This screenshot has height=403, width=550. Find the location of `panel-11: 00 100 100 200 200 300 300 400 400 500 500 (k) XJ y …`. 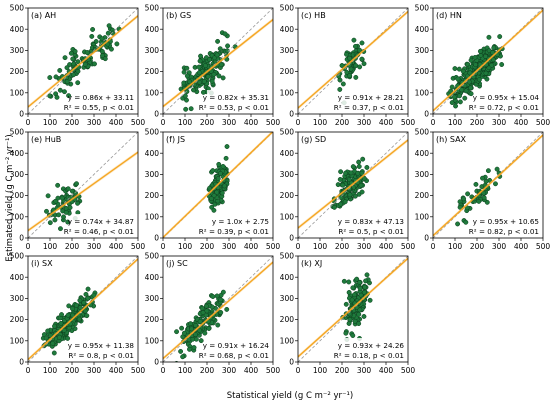

panel-11: 00 100 100 200 200 300 300 400 400 500 500 (k) XJ y … is located at coordinates (348, 313).